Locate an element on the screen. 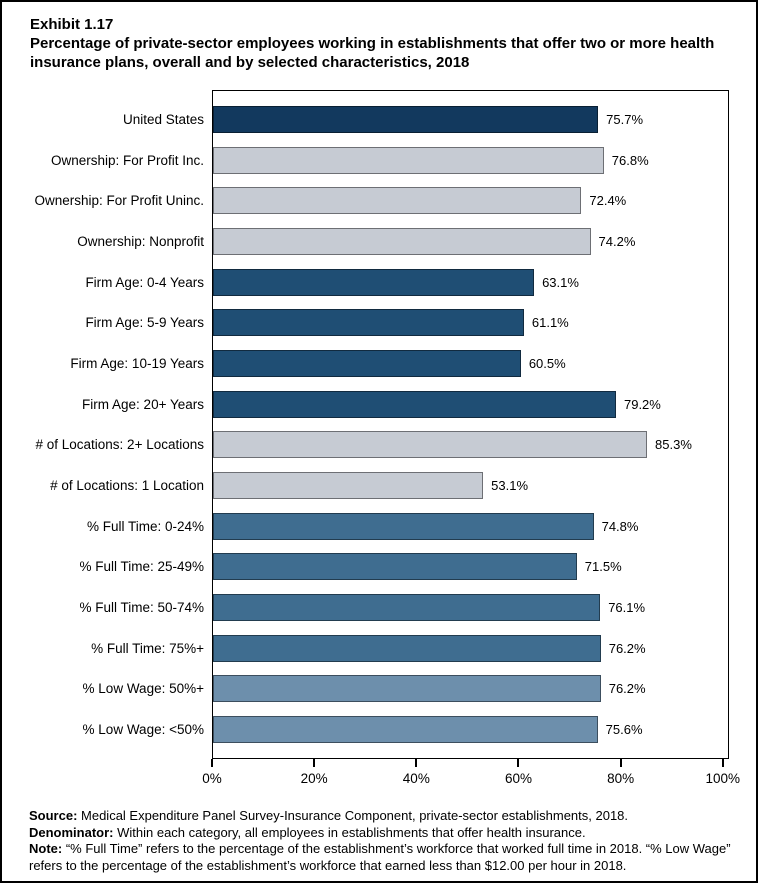 This screenshot has width=758, height=883. value-label: 53.1% is located at coordinates (510, 486).